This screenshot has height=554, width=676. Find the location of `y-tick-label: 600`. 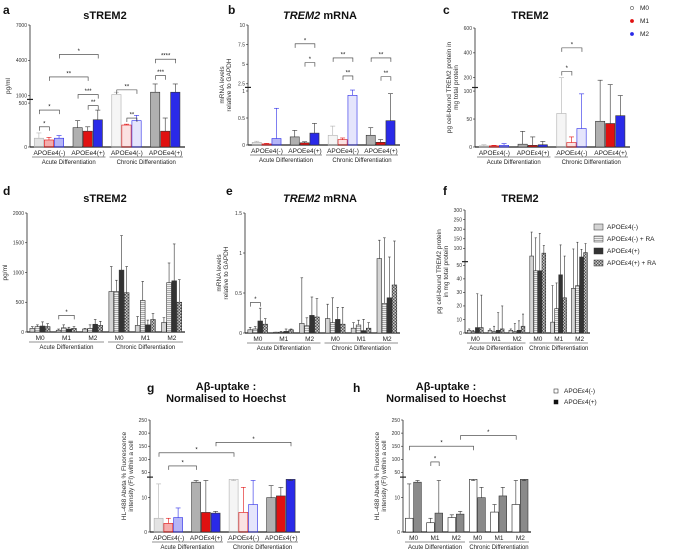

y-tick-label: 600 is located at coordinates (468, 29).